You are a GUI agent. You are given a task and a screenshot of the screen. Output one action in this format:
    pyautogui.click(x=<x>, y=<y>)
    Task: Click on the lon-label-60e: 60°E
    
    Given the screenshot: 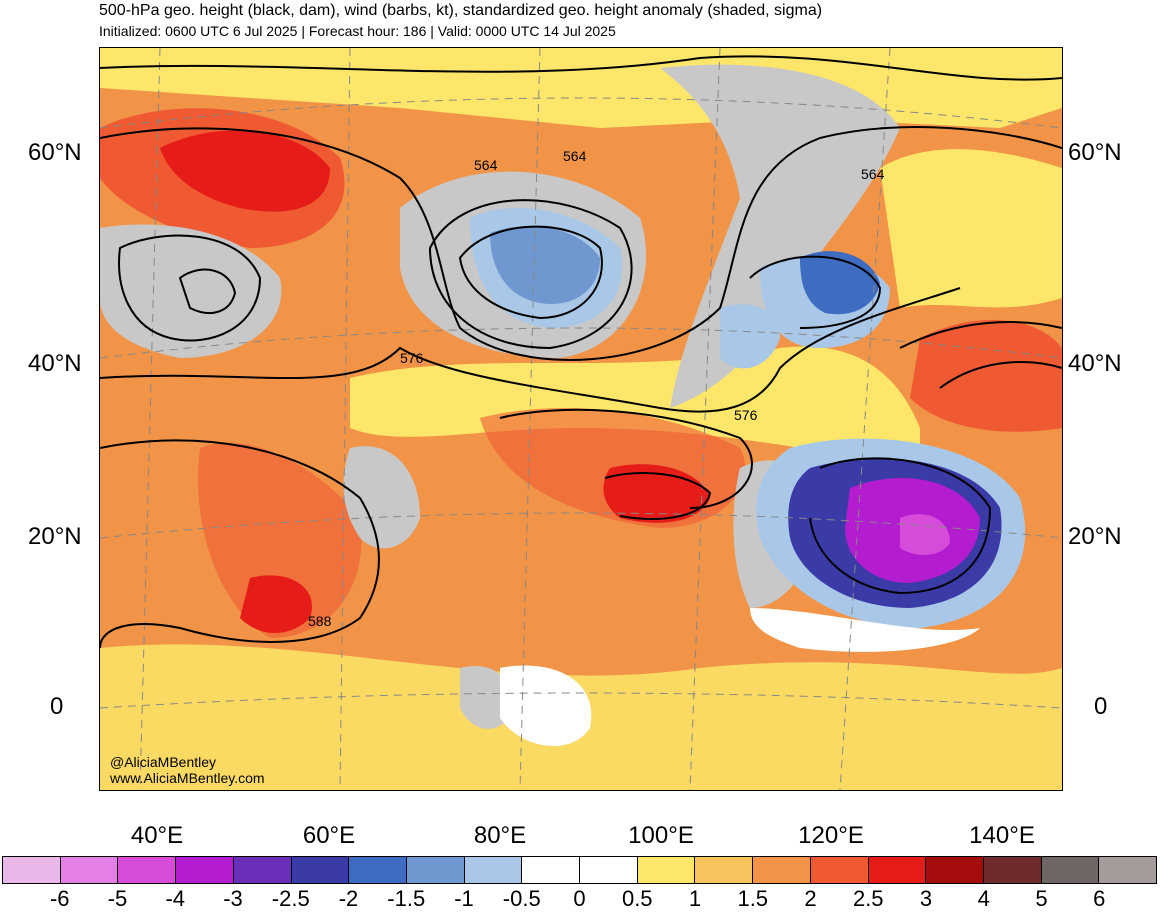 What is the action you would take?
    pyautogui.click(x=329, y=835)
    